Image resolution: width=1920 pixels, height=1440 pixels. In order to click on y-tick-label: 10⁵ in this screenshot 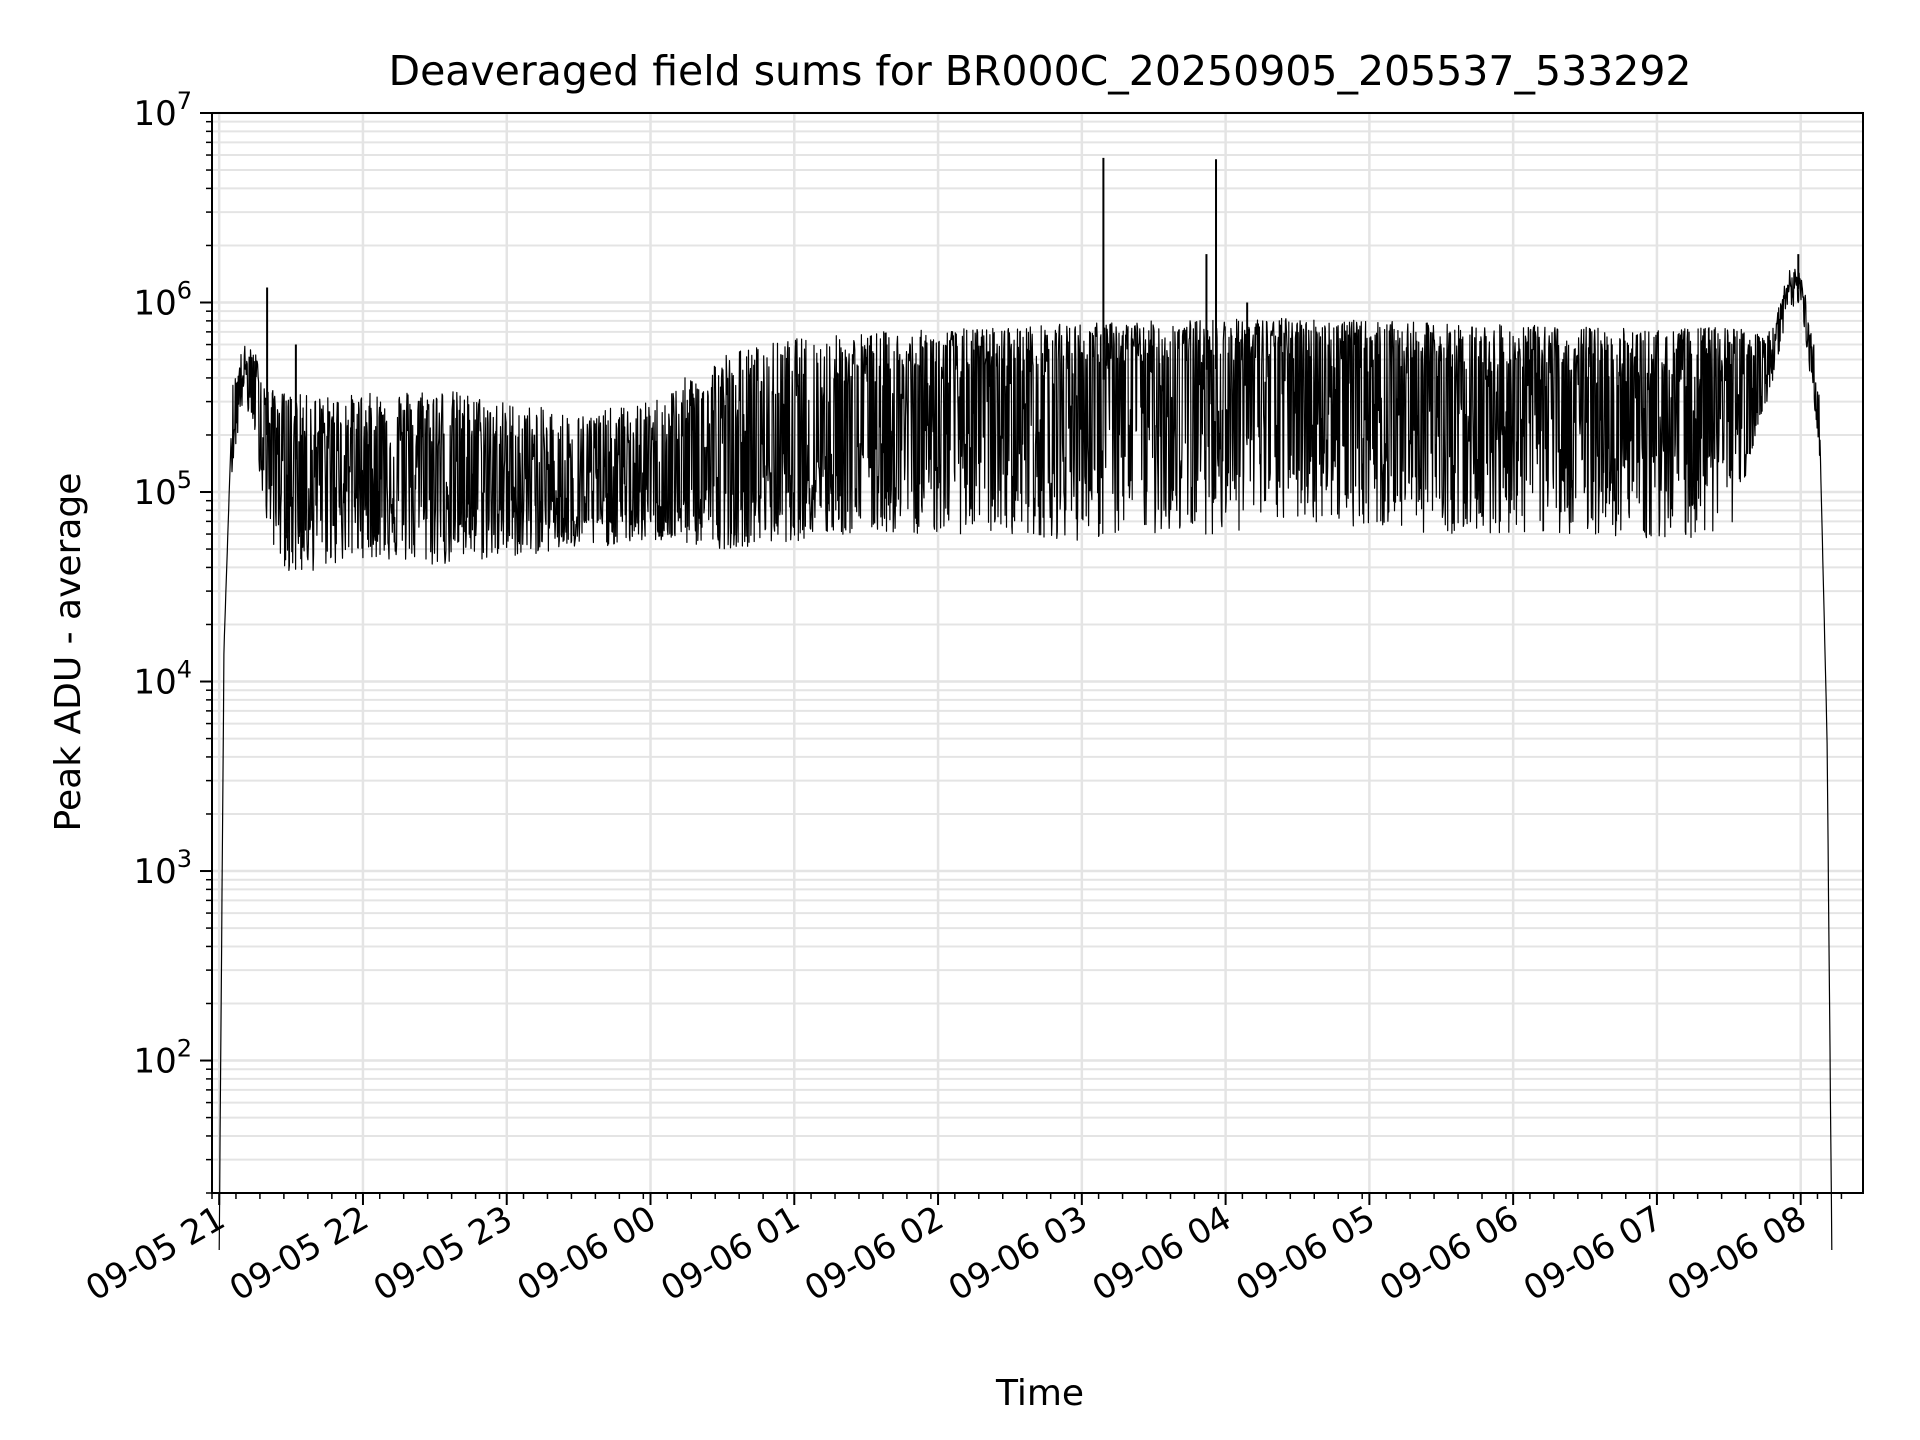, I will do `click(162, 489)`.